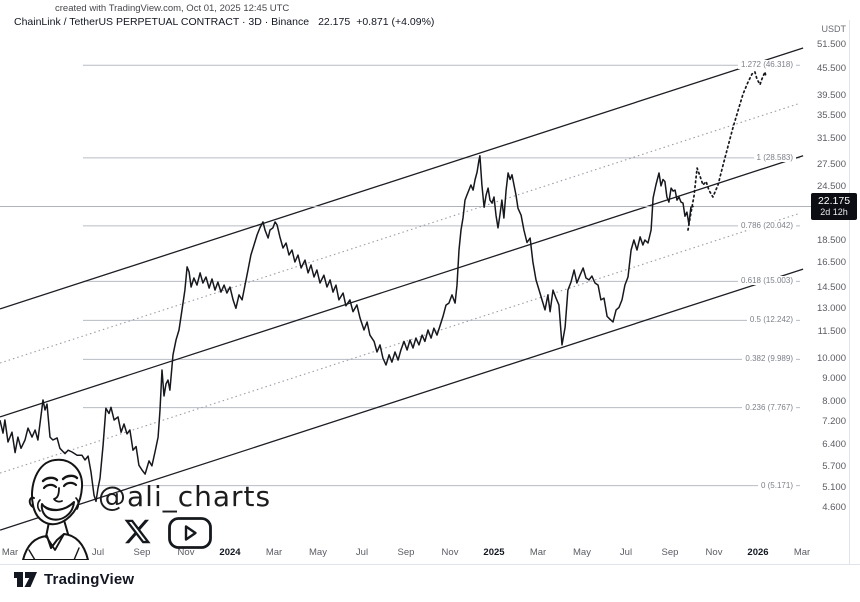 The image size is (860, 602). I want to click on current-price-badge: 22.175 2d 12h, so click(834, 206).